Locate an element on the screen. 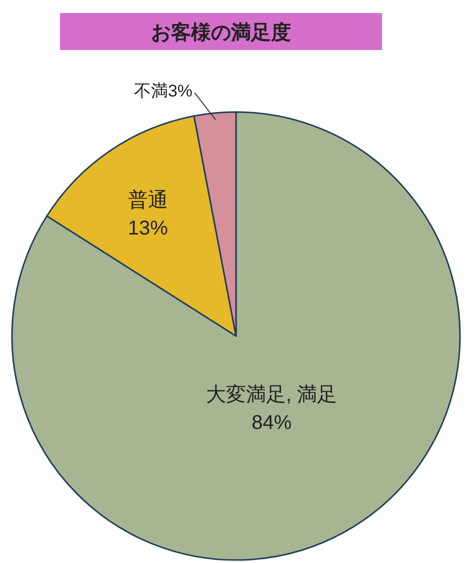 The image size is (472, 563). data-label: 13% is located at coordinates (148, 228).